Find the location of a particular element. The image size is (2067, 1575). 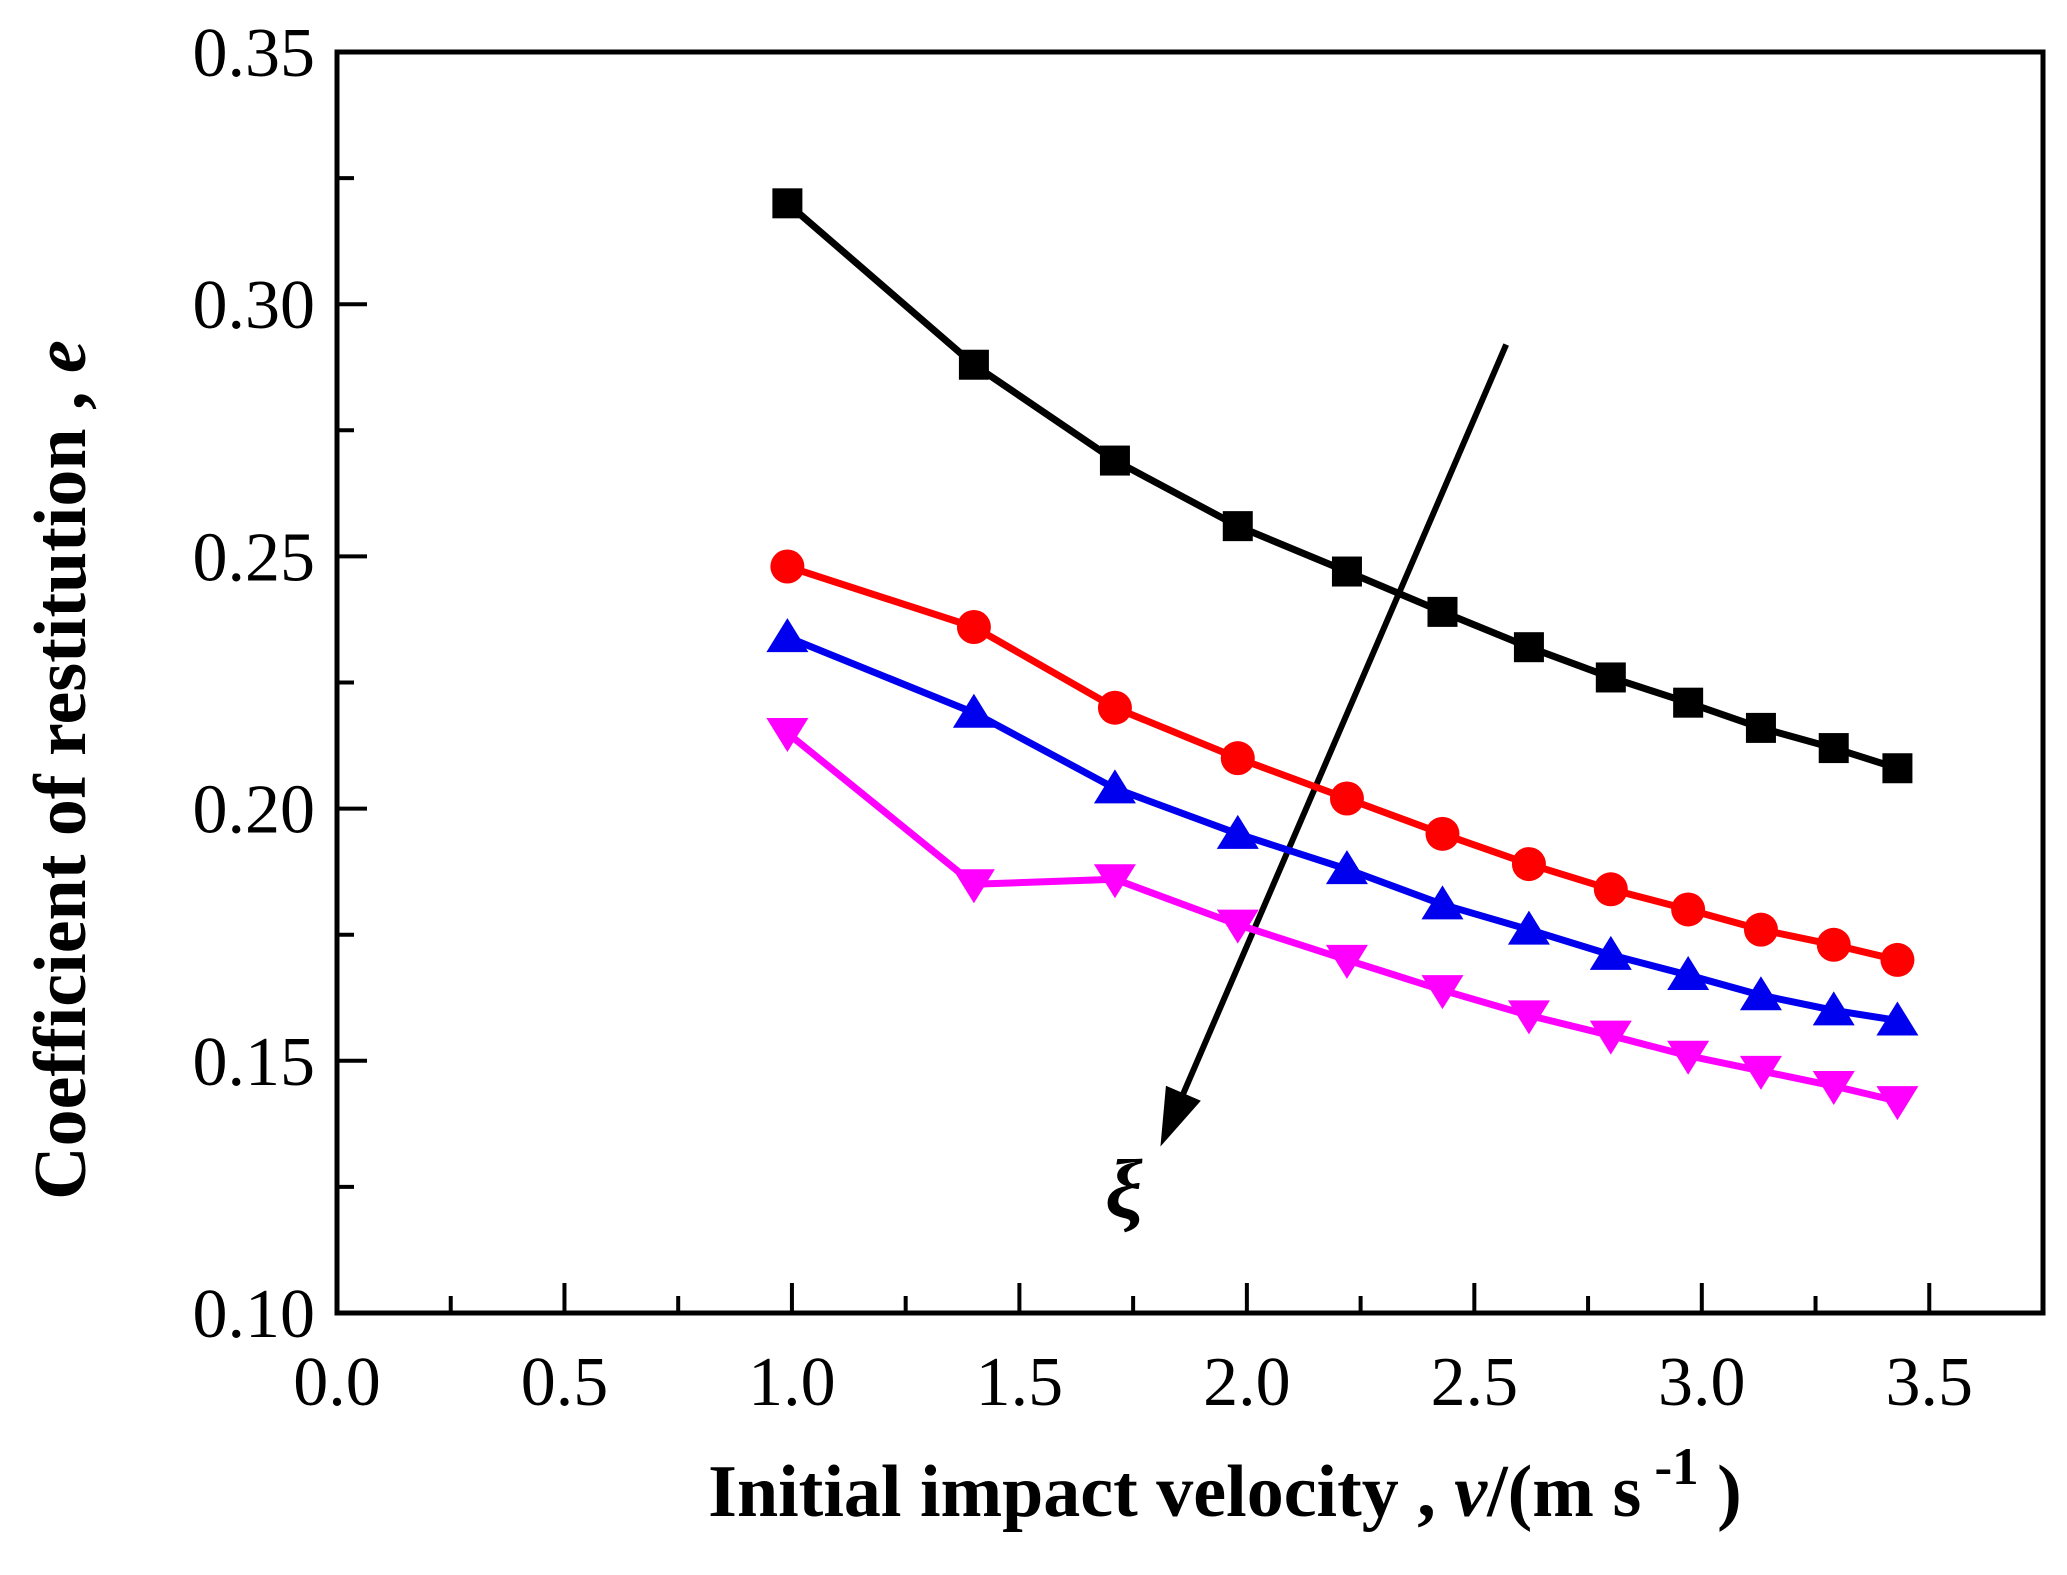

x-tick-label: 0.5 is located at coordinates (565, 1382).